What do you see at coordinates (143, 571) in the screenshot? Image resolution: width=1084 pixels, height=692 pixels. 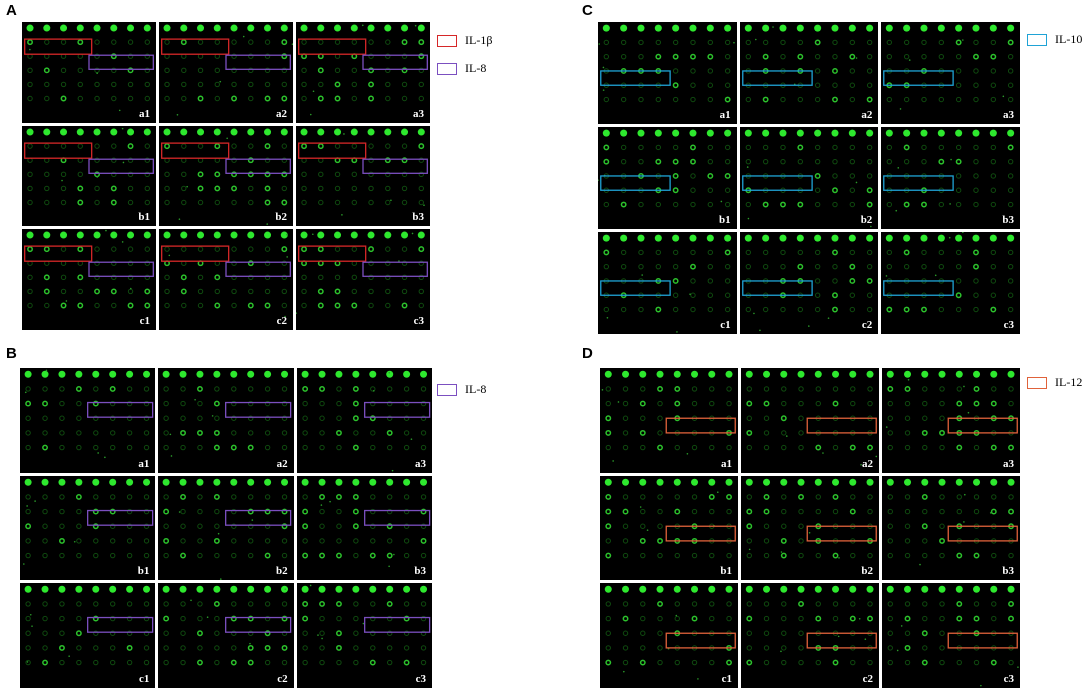 I see `cell-label: b1` at bounding box center [143, 571].